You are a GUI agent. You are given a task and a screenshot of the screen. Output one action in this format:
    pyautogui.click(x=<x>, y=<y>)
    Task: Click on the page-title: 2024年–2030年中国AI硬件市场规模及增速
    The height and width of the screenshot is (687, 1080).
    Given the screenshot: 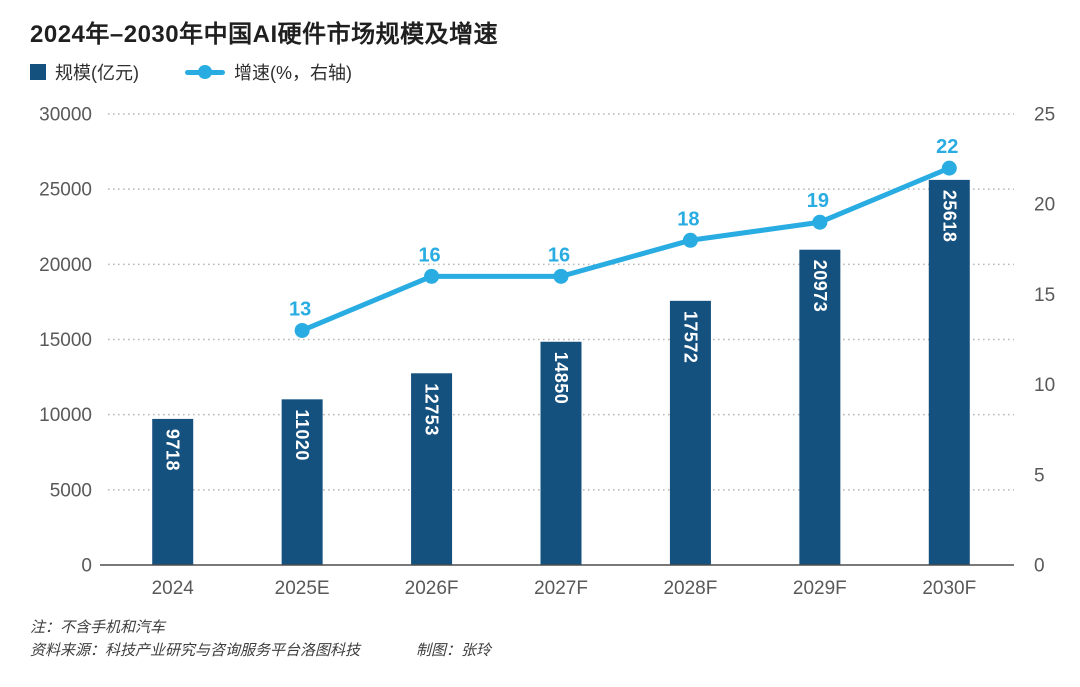 What is the action you would take?
    pyautogui.click(x=264, y=34)
    